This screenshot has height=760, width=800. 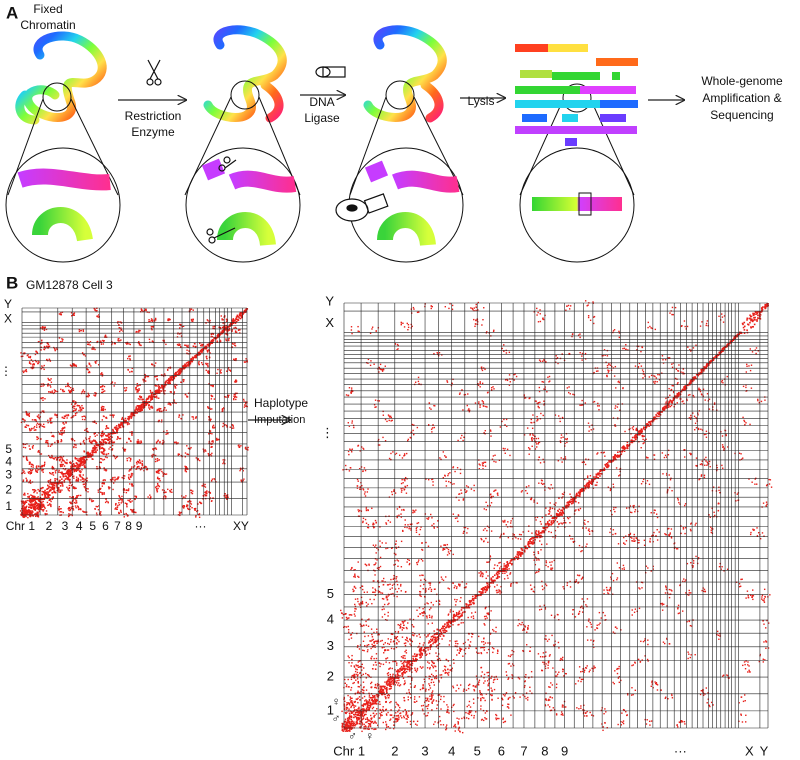 What do you see at coordinates (281, 403) in the screenshot?
I see `arrow-label: Haplotype` at bounding box center [281, 403].